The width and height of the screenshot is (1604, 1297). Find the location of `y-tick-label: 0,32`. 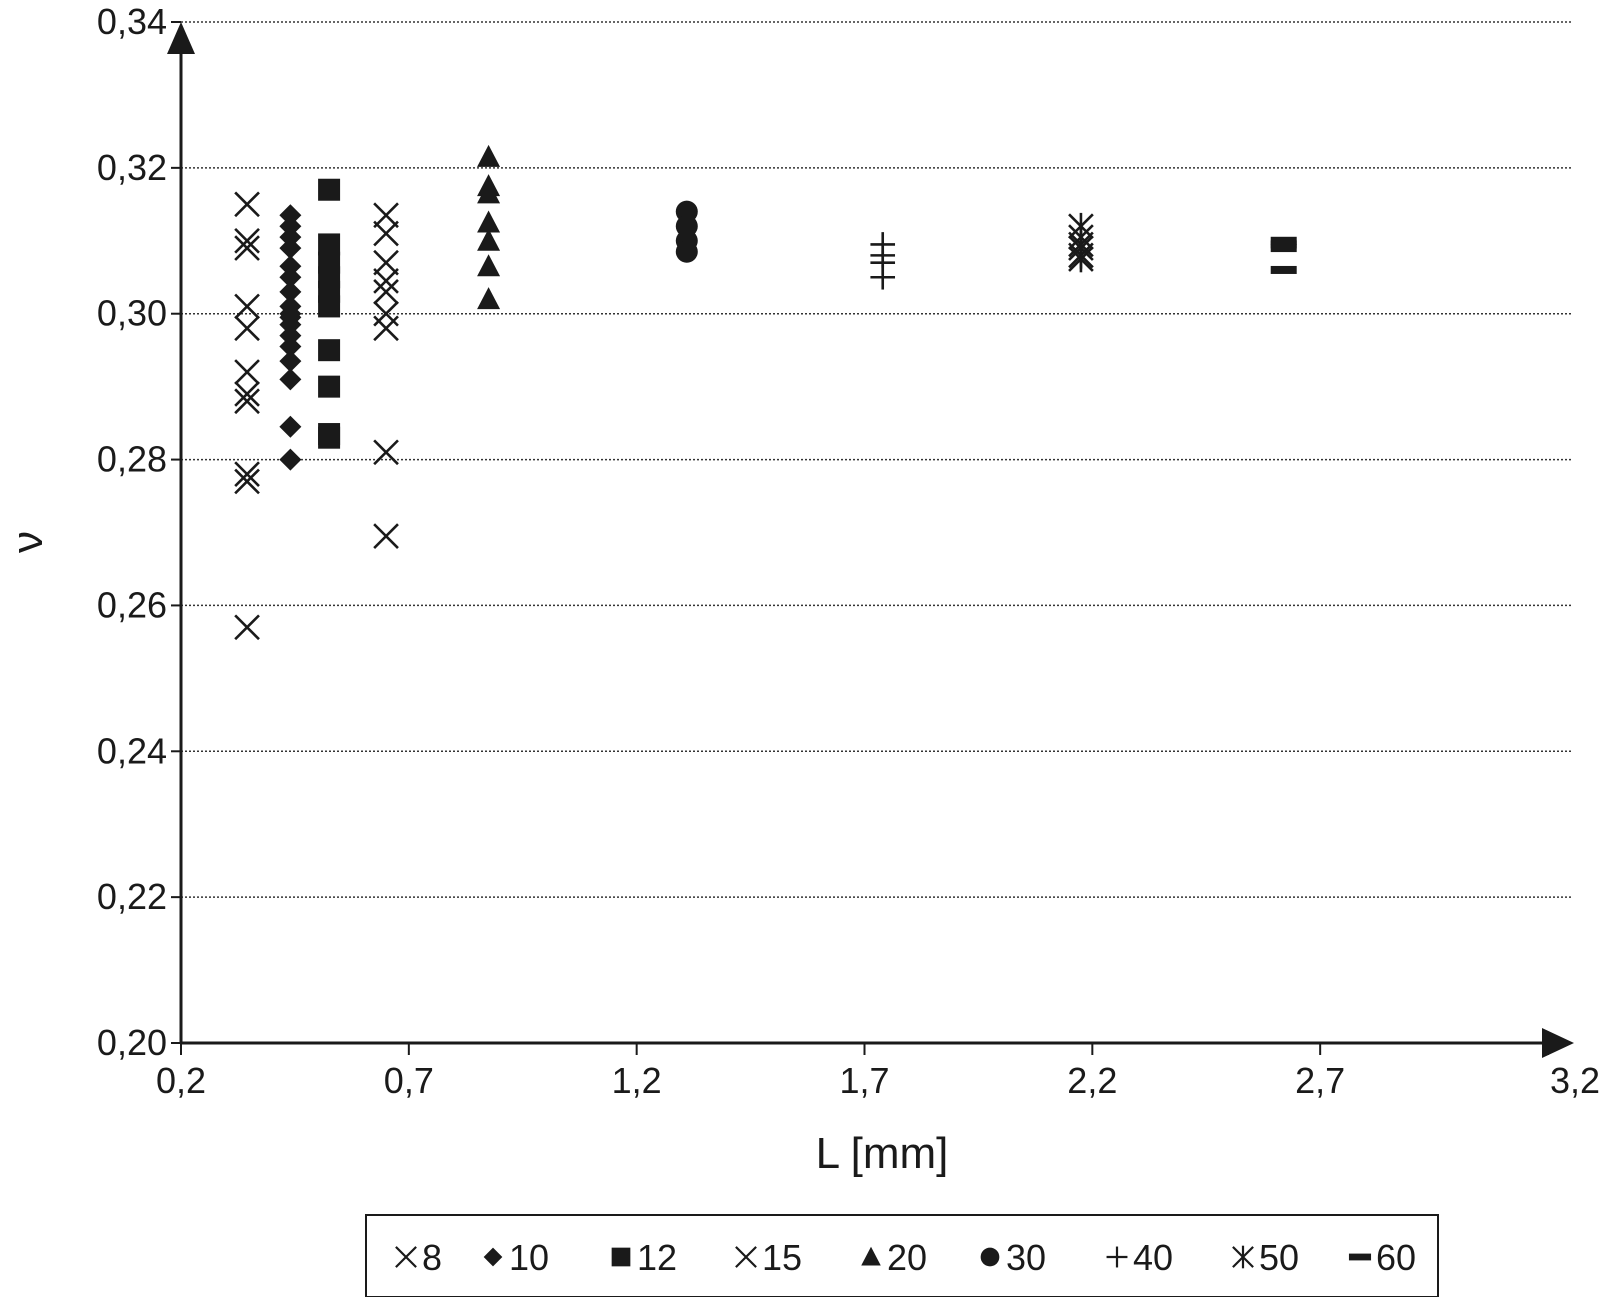

y-tick-label: 0,32 is located at coordinates (132, 167).